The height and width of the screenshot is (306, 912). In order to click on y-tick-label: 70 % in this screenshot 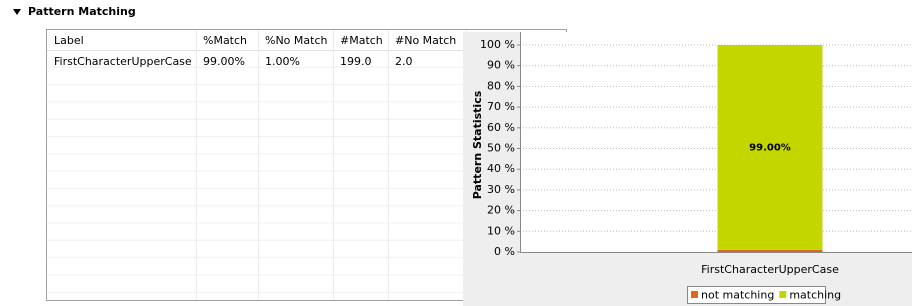, I will do `click(501, 106)`.